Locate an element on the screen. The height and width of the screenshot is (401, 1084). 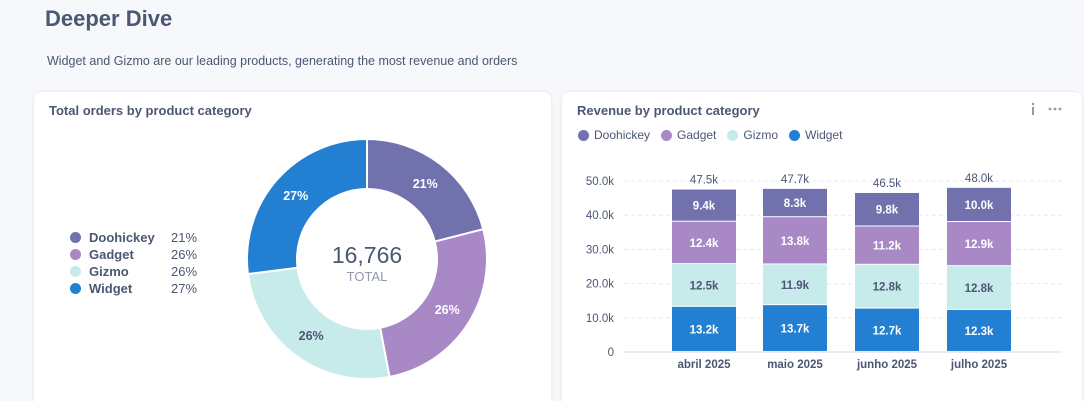
x-tick-label: junho 2025 is located at coordinates (887, 365).